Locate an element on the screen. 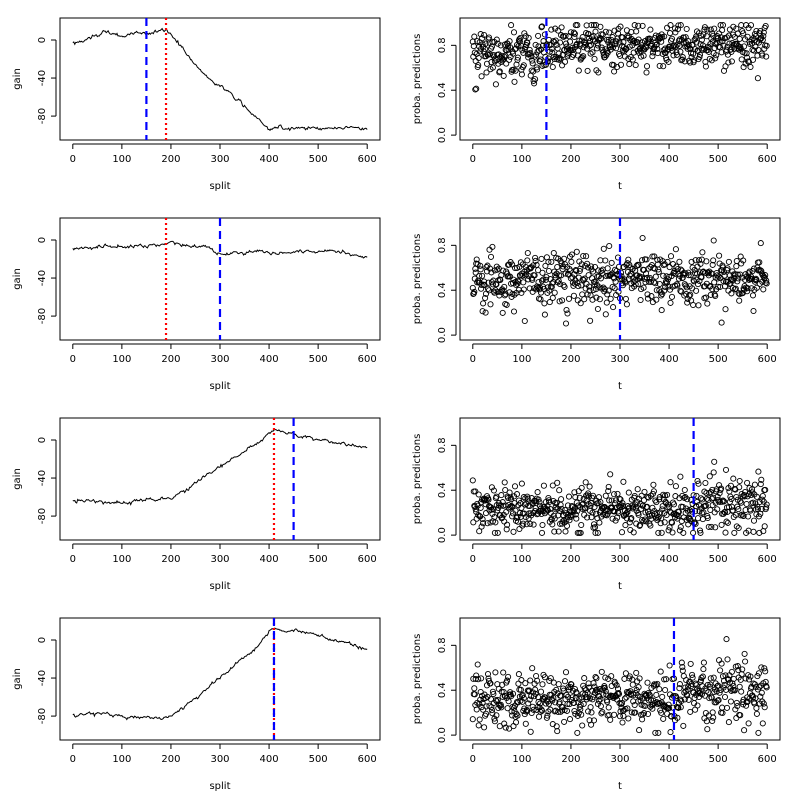 The height and width of the screenshot is (800, 800). y-tick-label: 0 is located at coordinates (42, 440).